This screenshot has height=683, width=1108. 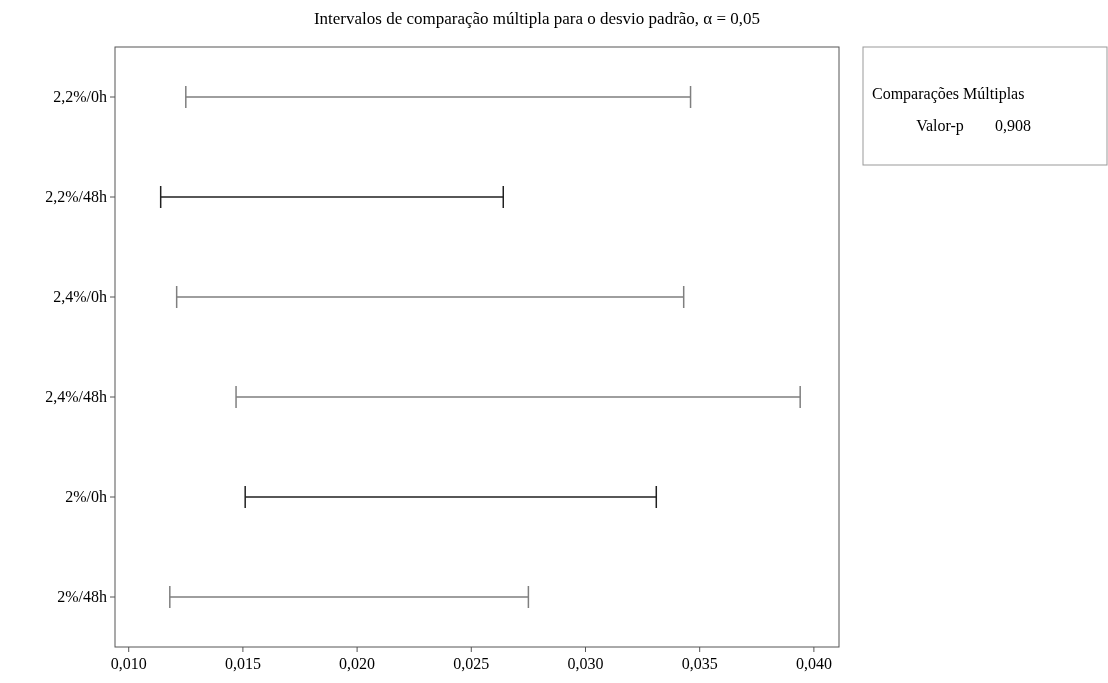 I want to click on y-tick-label: 2,2%/48h, so click(x=76, y=196).